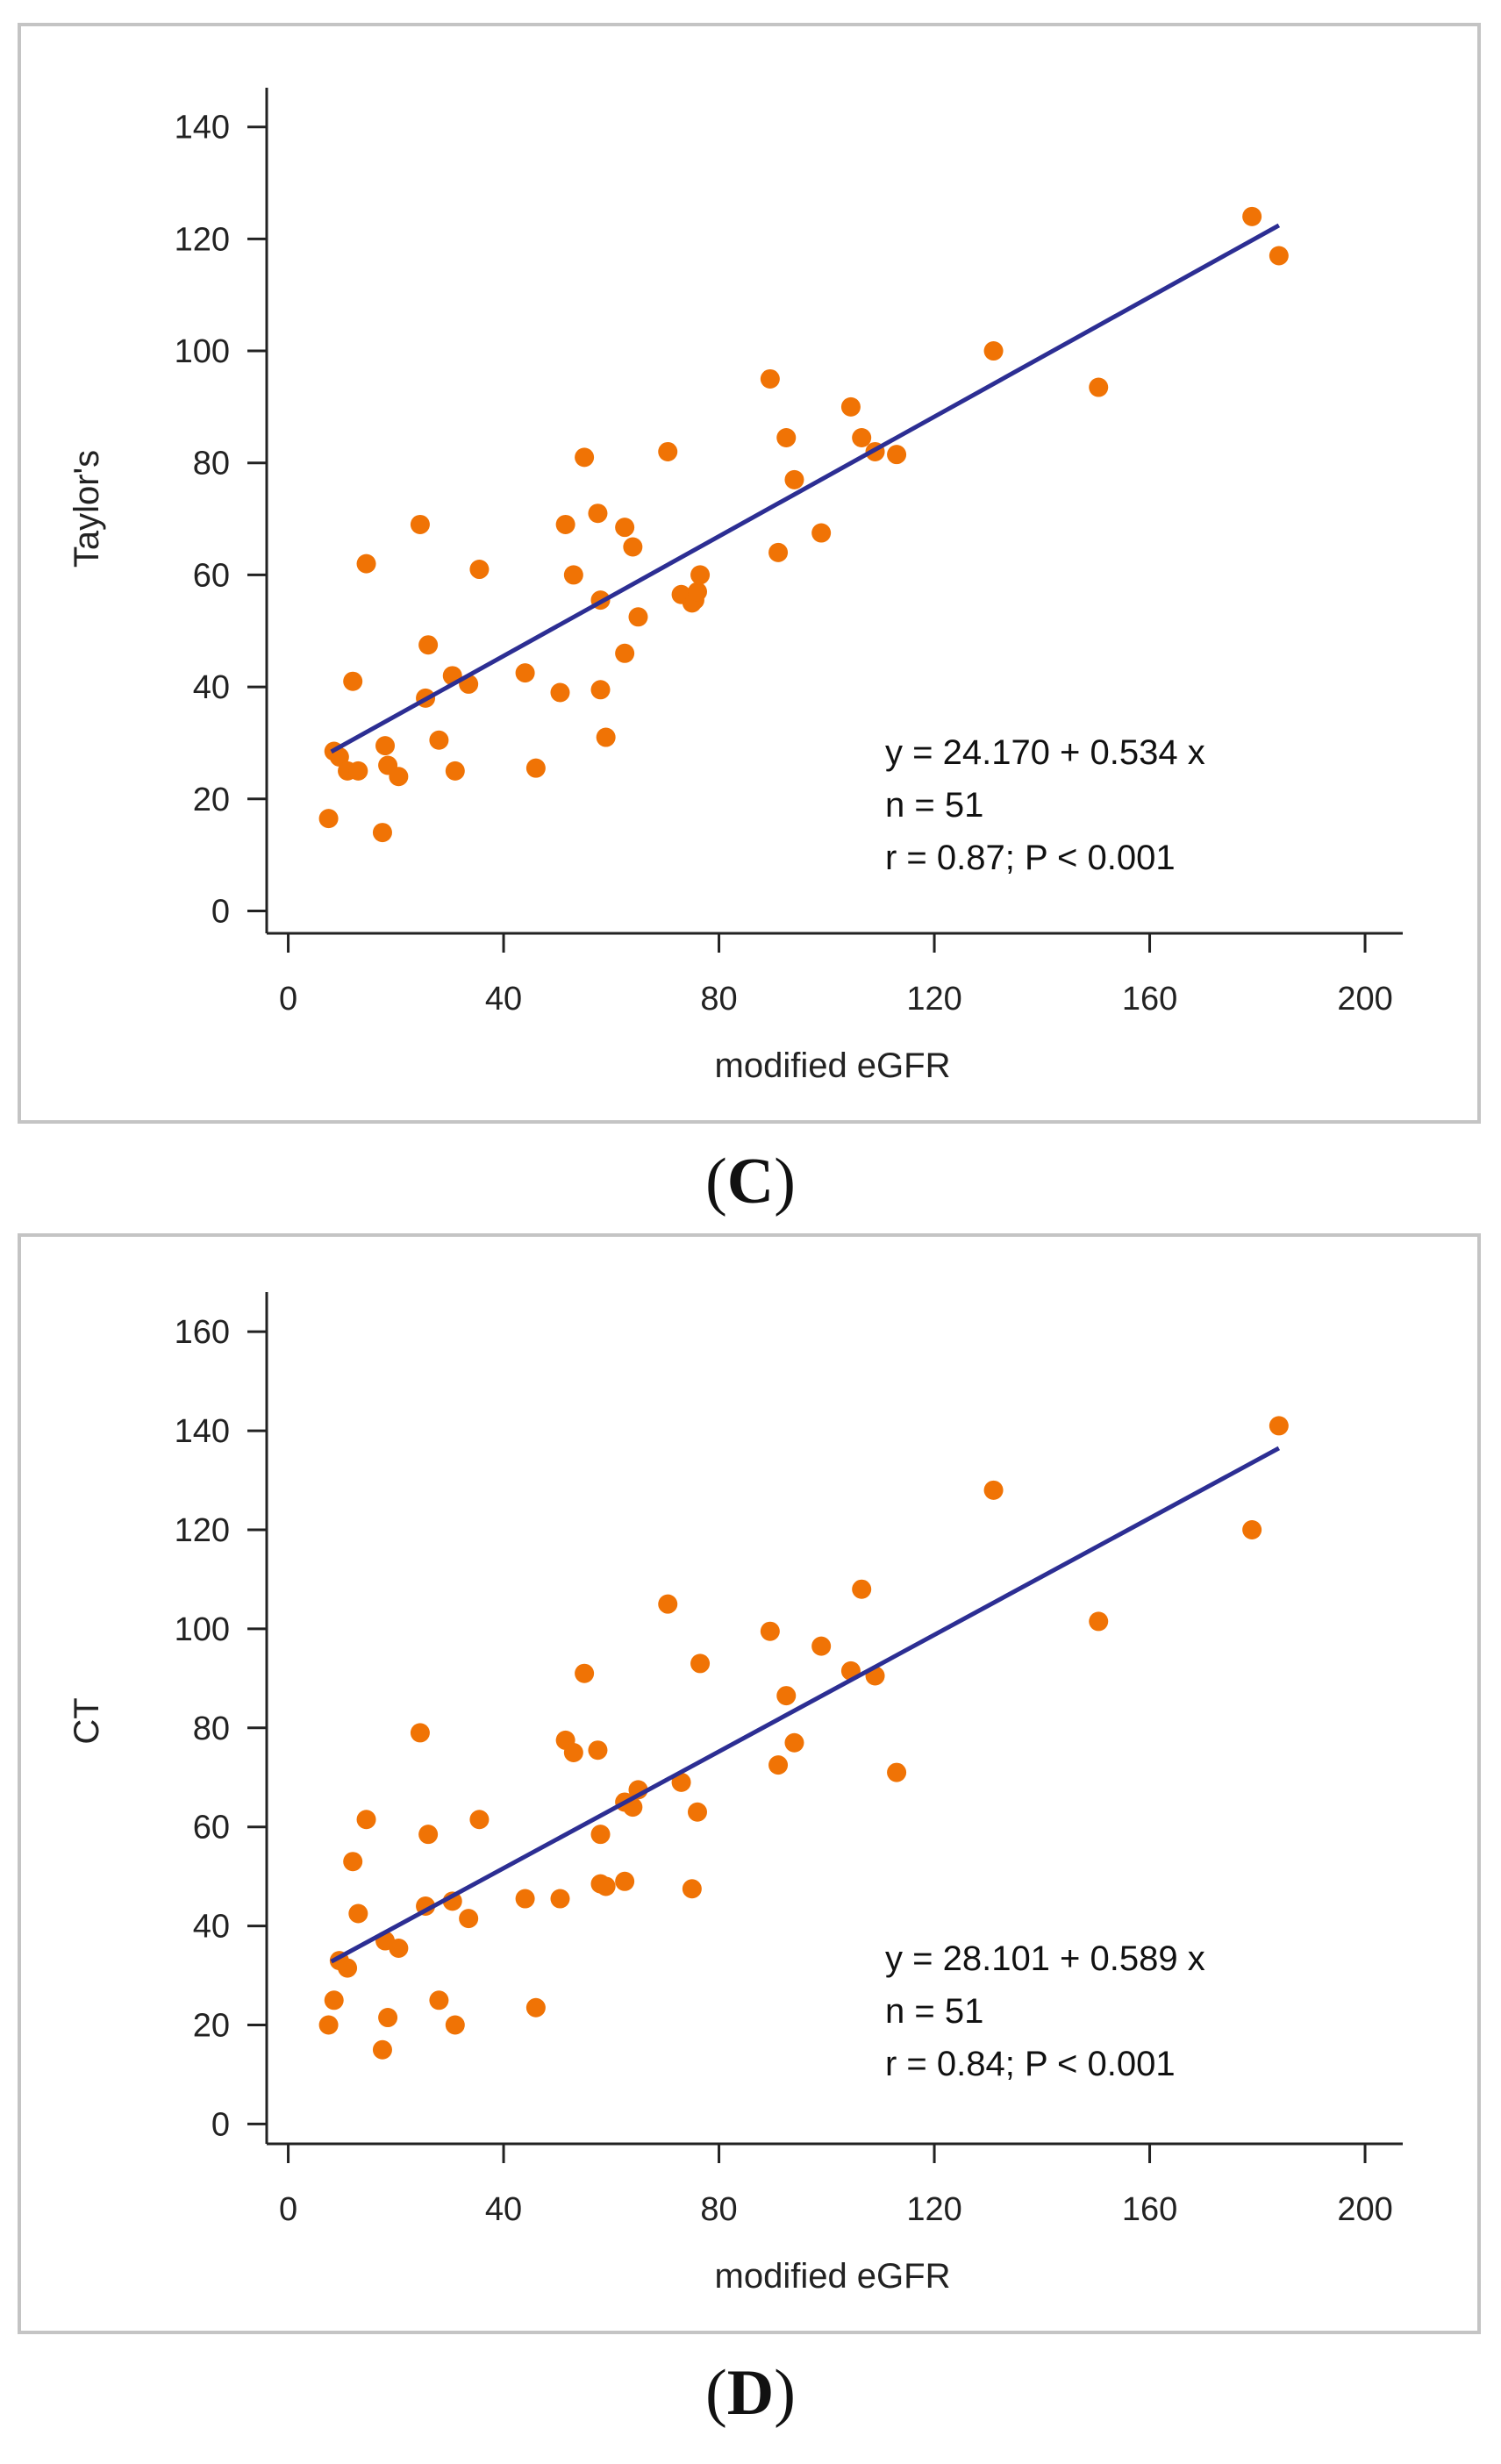 This screenshot has height=2464, width=1501. What do you see at coordinates (1030, 2064) in the screenshot?
I see `r-text: r = 0.84; P < 0.001` at bounding box center [1030, 2064].